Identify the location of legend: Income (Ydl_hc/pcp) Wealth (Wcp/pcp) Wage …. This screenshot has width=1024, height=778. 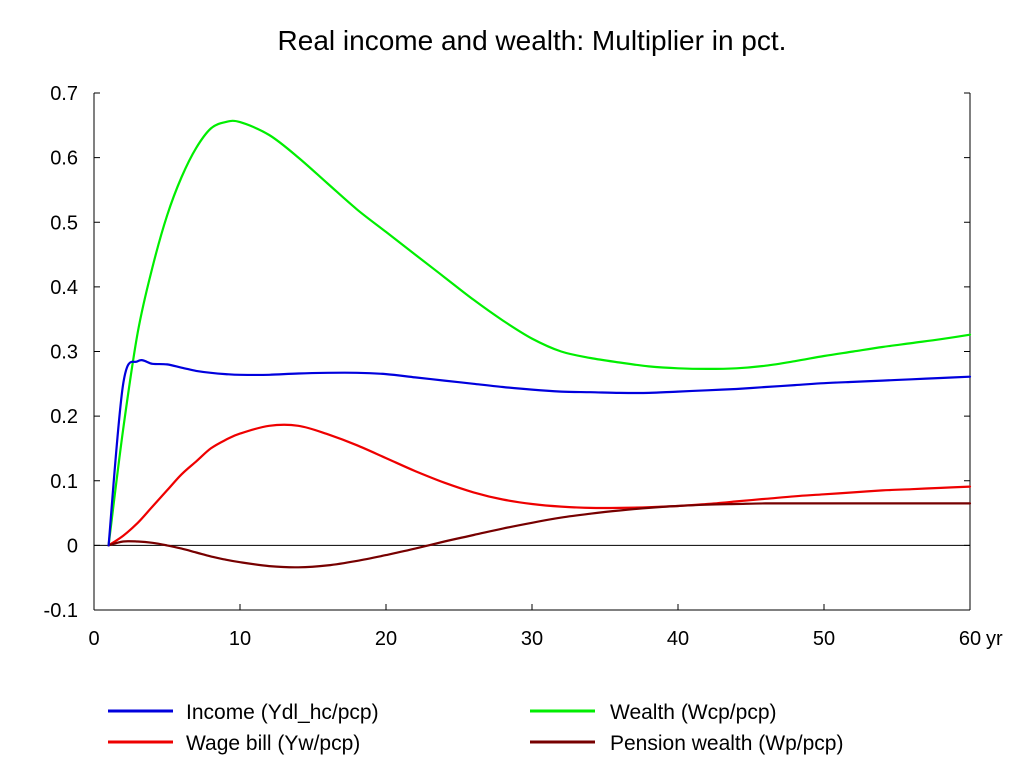
(475, 728).